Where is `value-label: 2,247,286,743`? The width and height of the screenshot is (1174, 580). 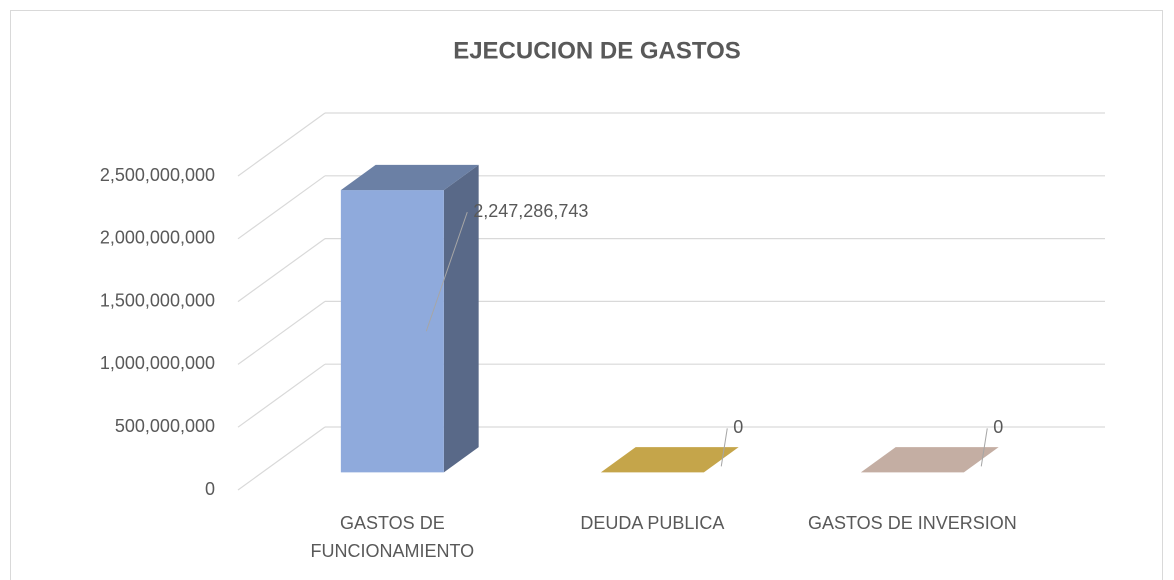
value-label: 2,247,286,743 is located at coordinates (530, 211).